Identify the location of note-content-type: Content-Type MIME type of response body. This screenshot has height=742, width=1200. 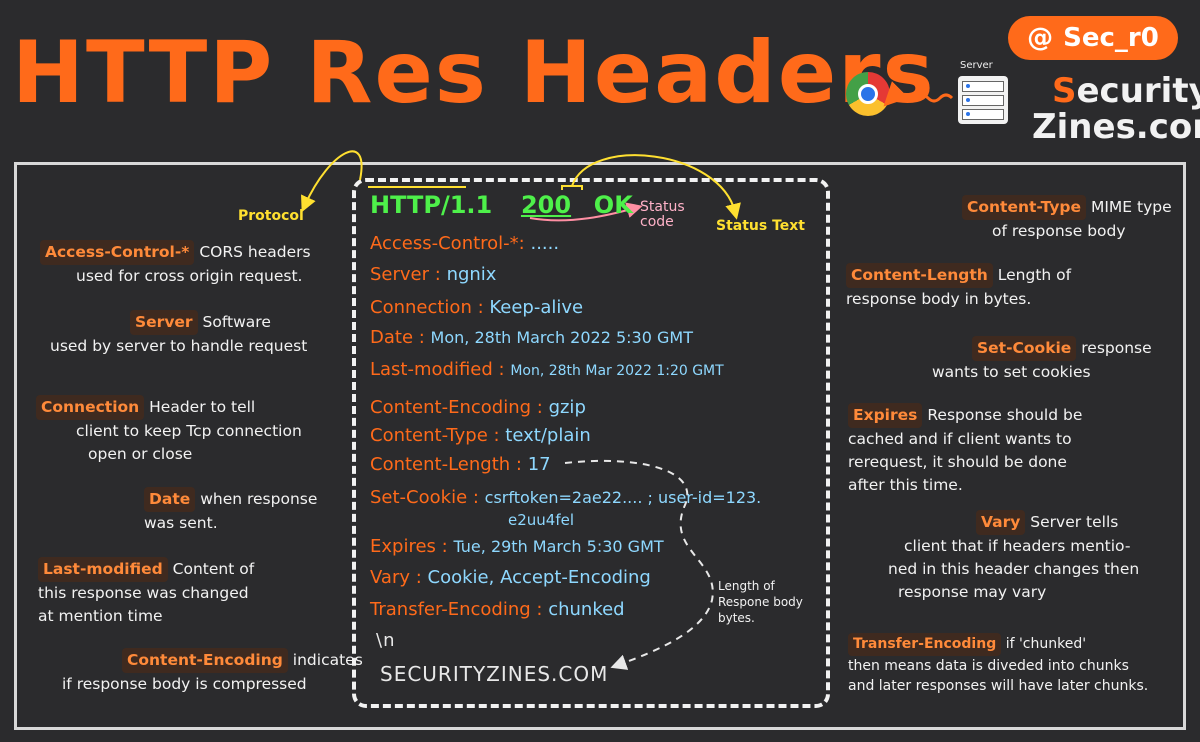
(1067, 219).